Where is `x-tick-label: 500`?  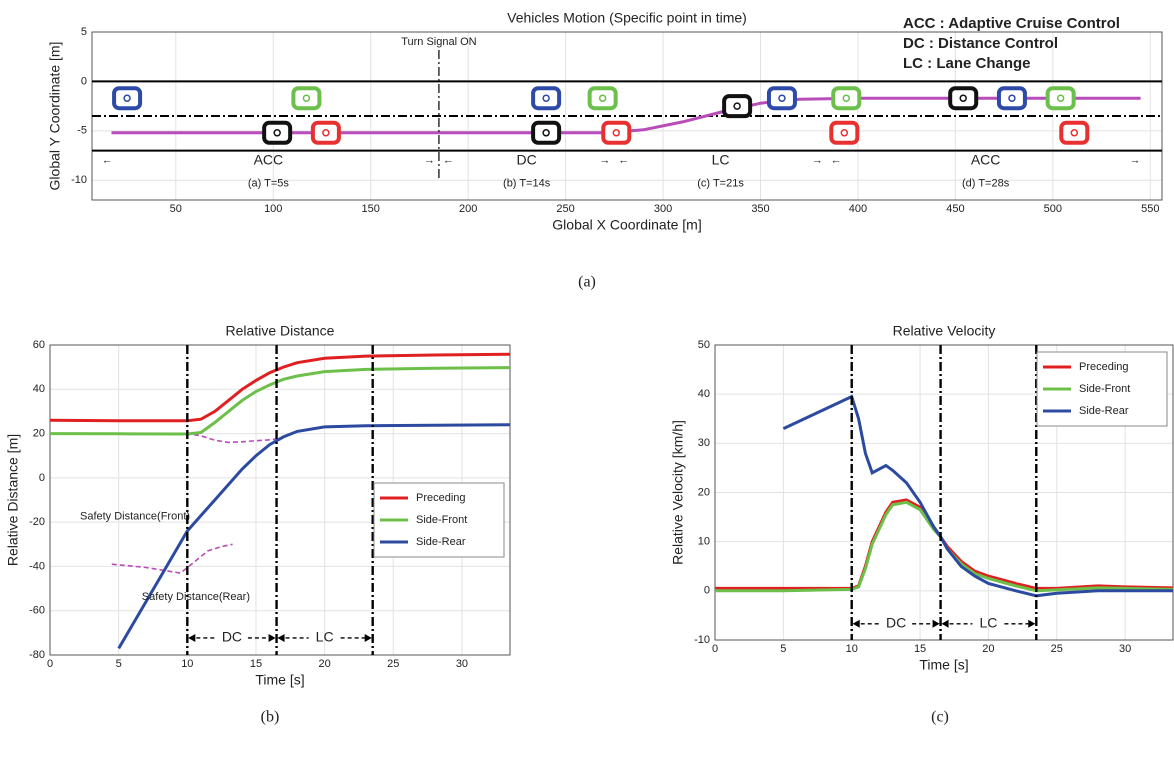
x-tick-label: 500 is located at coordinates (1053, 209).